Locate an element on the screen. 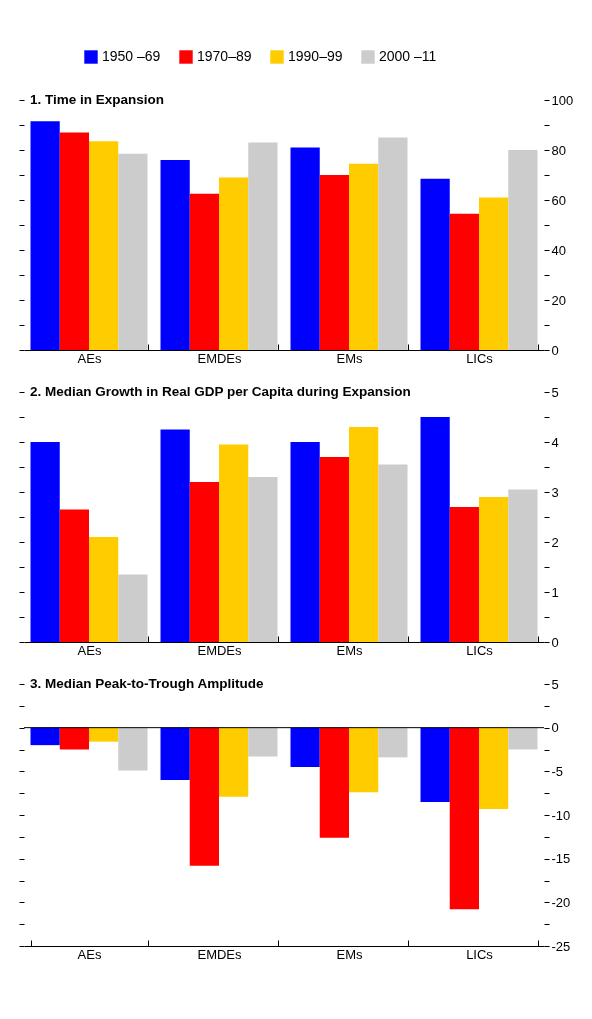 Image resolution: width=592 pixels, height=1019 pixels. y-tick-label: 80 is located at coordinates (558, 150).